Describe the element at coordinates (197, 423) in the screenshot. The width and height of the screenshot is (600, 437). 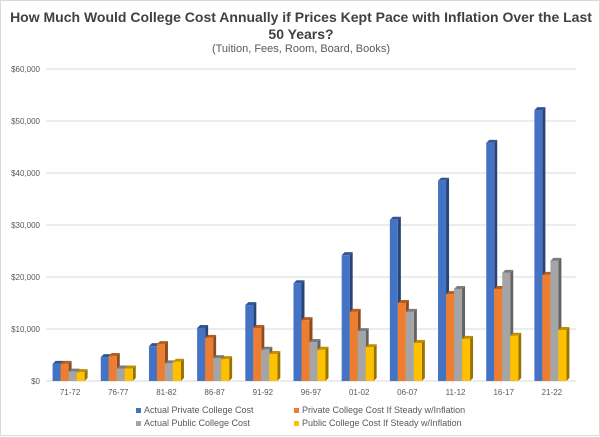
I see `legend-label: Actual Public College Cost` at that location.